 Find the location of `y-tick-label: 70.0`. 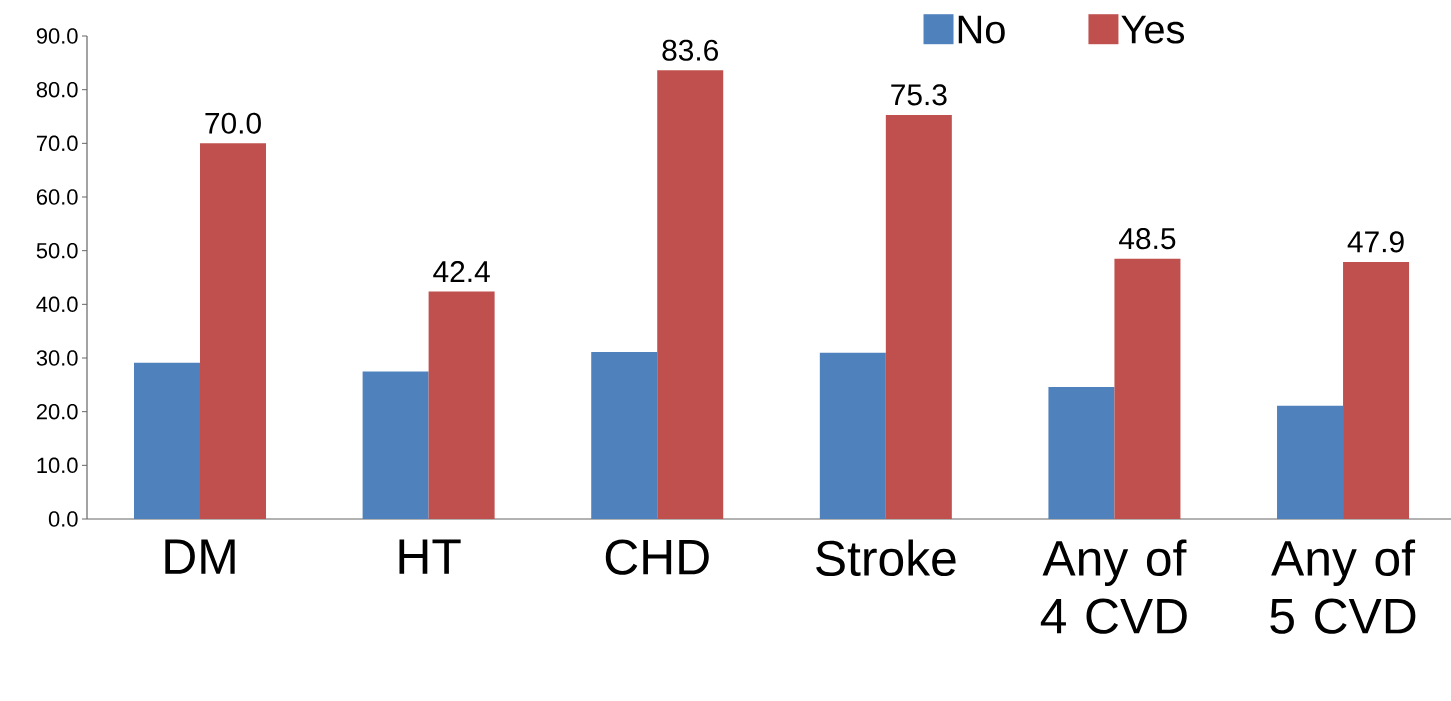

y-tick-label: 70.0 is located at coordinates (57, 143).